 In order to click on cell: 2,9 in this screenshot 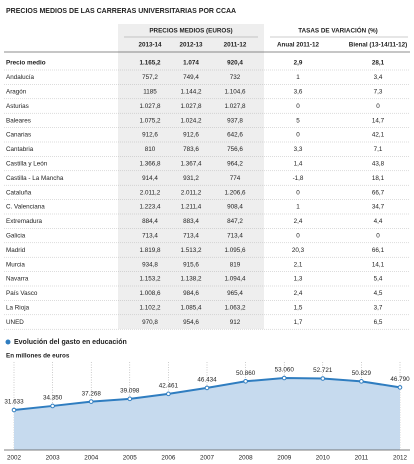, I will do `click(298, 63)`.